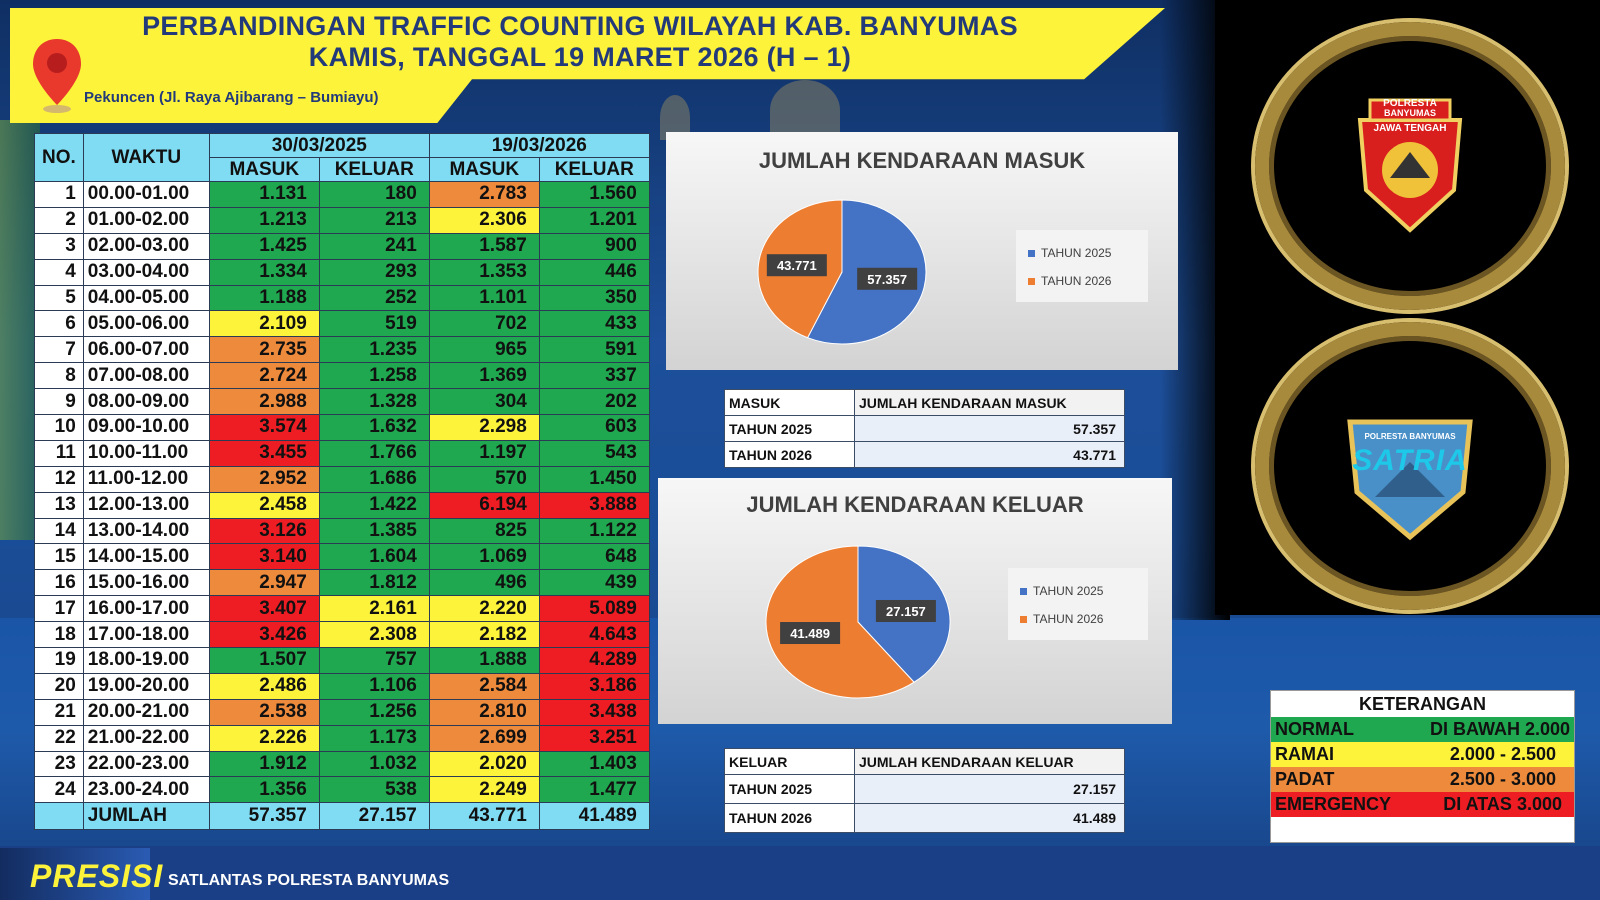 The width and height of the screenshot is (1600, 900). Describe the element at coordinates (59, 505) in the screenshot. I see `row-number: 13` at that location.